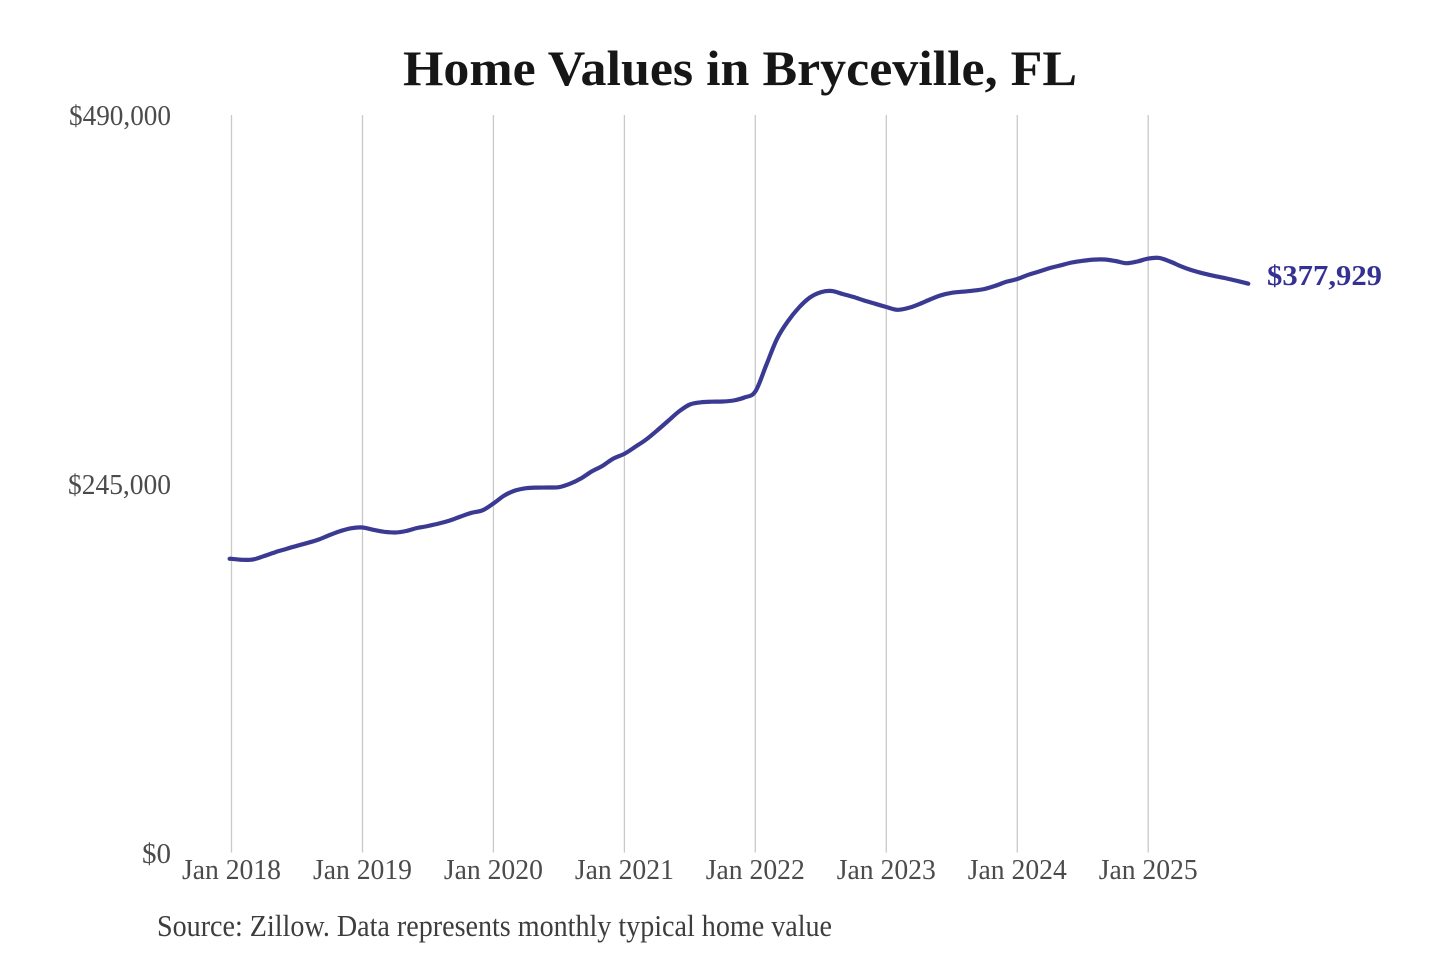  Describe the element at coordinates (156, 854) in the screenshot. I see `svg-text: $0` at that location.